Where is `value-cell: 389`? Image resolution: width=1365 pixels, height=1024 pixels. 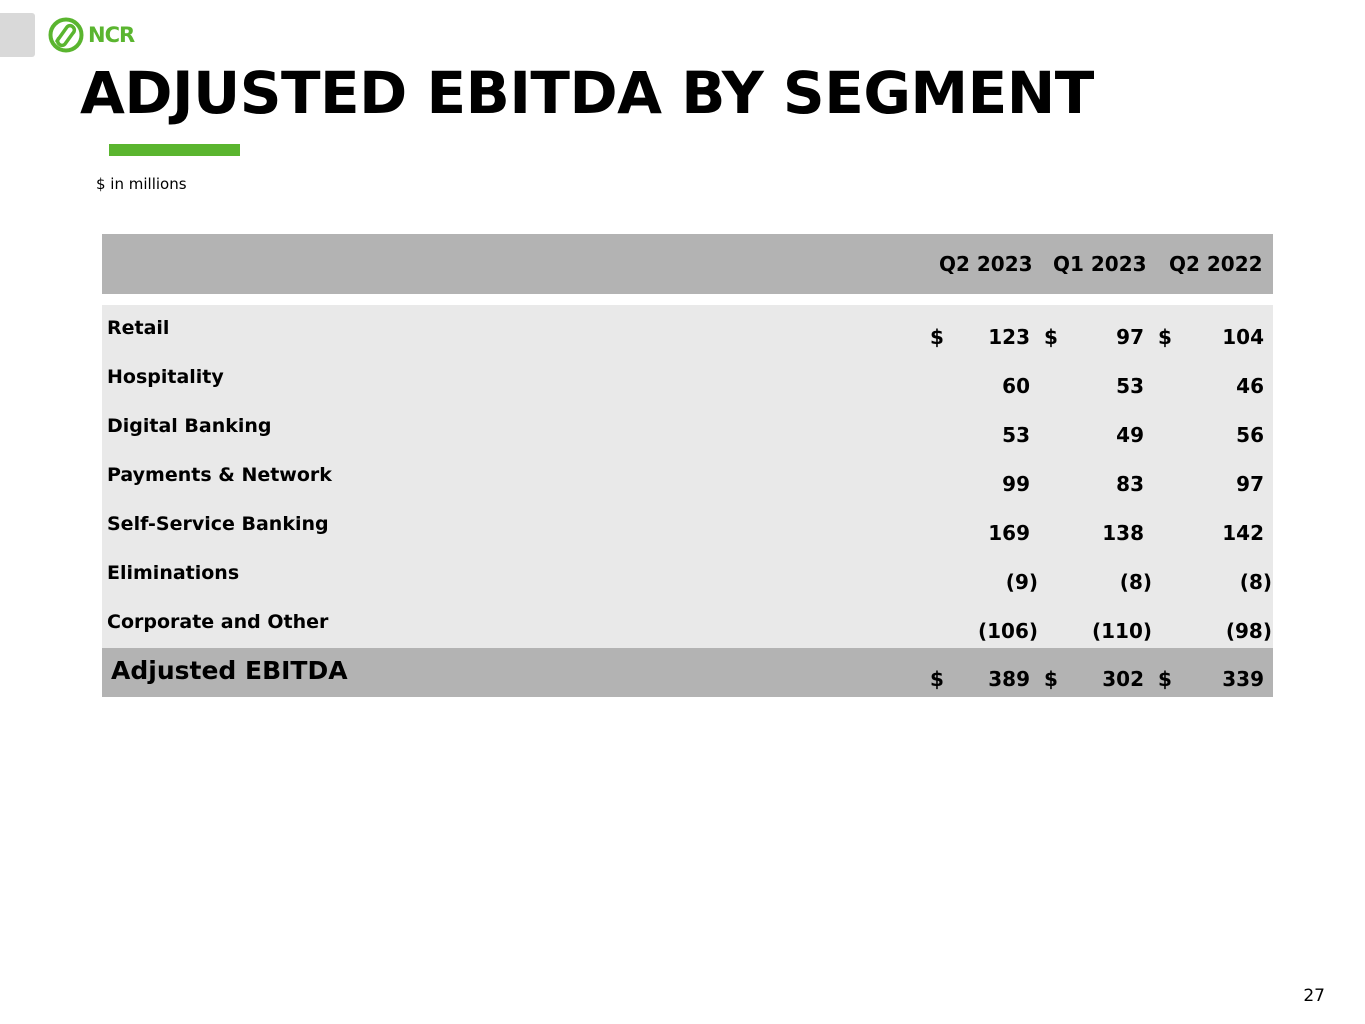 value-cell: 389 is located at coordinates (1009, 679).